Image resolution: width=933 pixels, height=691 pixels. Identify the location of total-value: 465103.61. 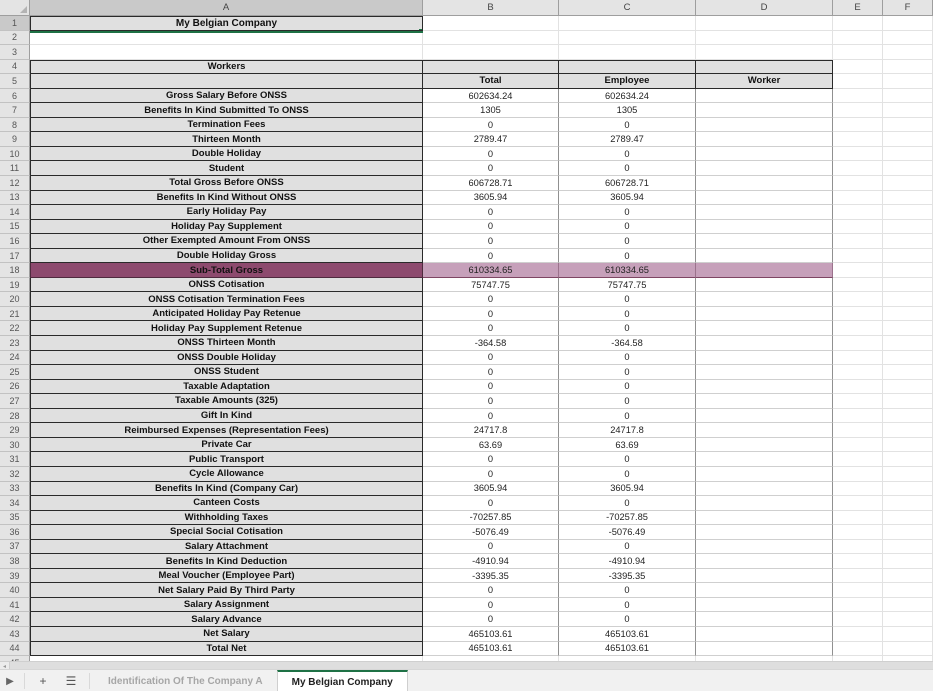
(491, 649).